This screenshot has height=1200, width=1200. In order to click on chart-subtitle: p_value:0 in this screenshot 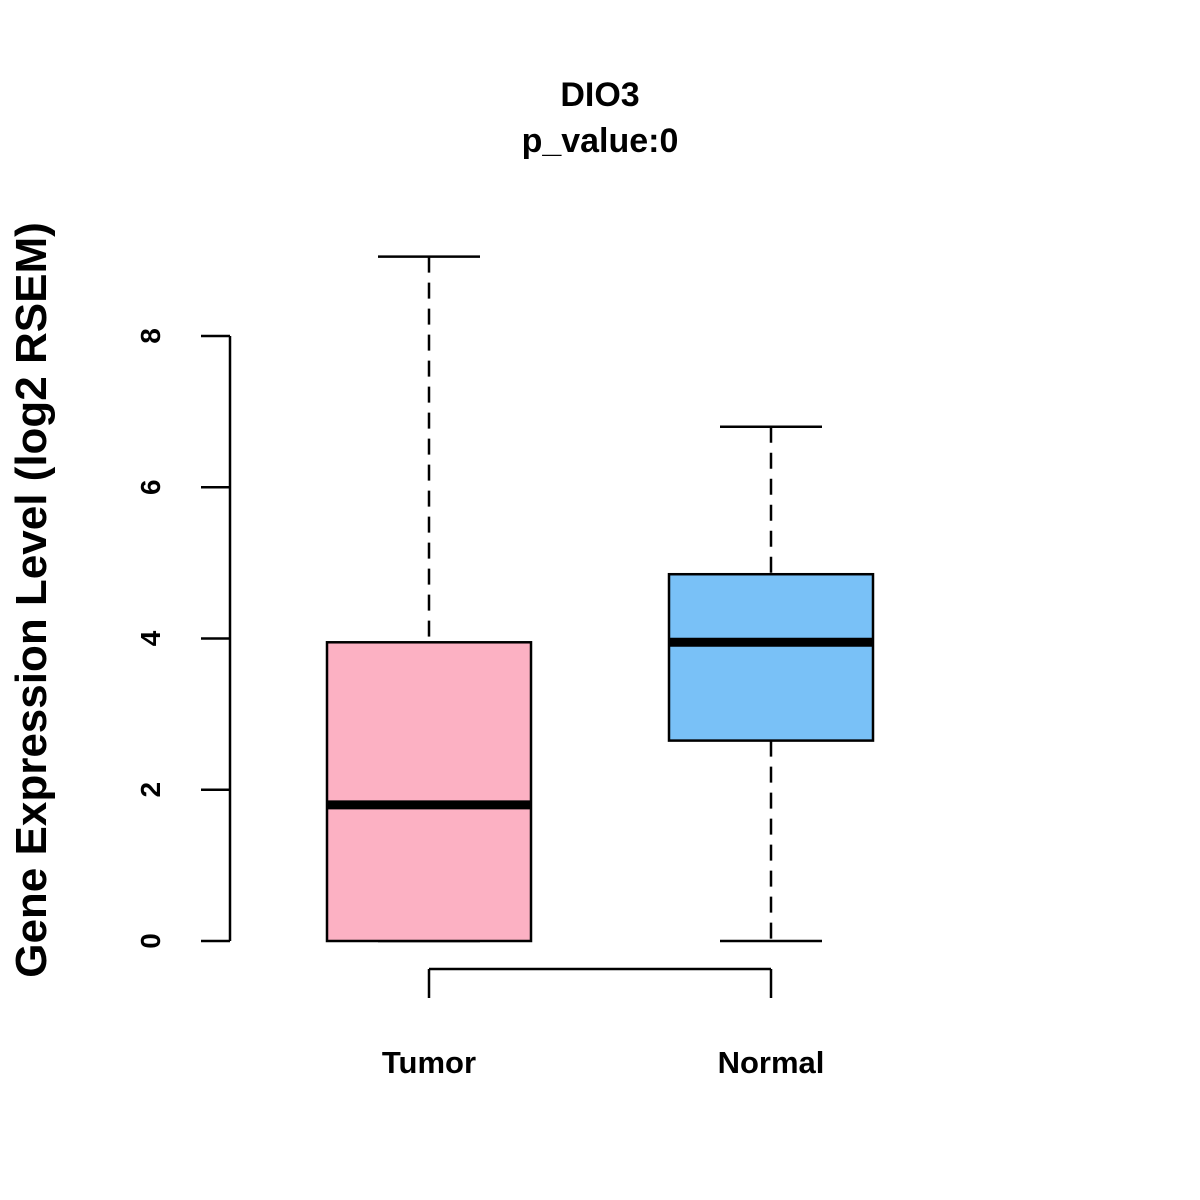, I will do `click(600, 141)`.